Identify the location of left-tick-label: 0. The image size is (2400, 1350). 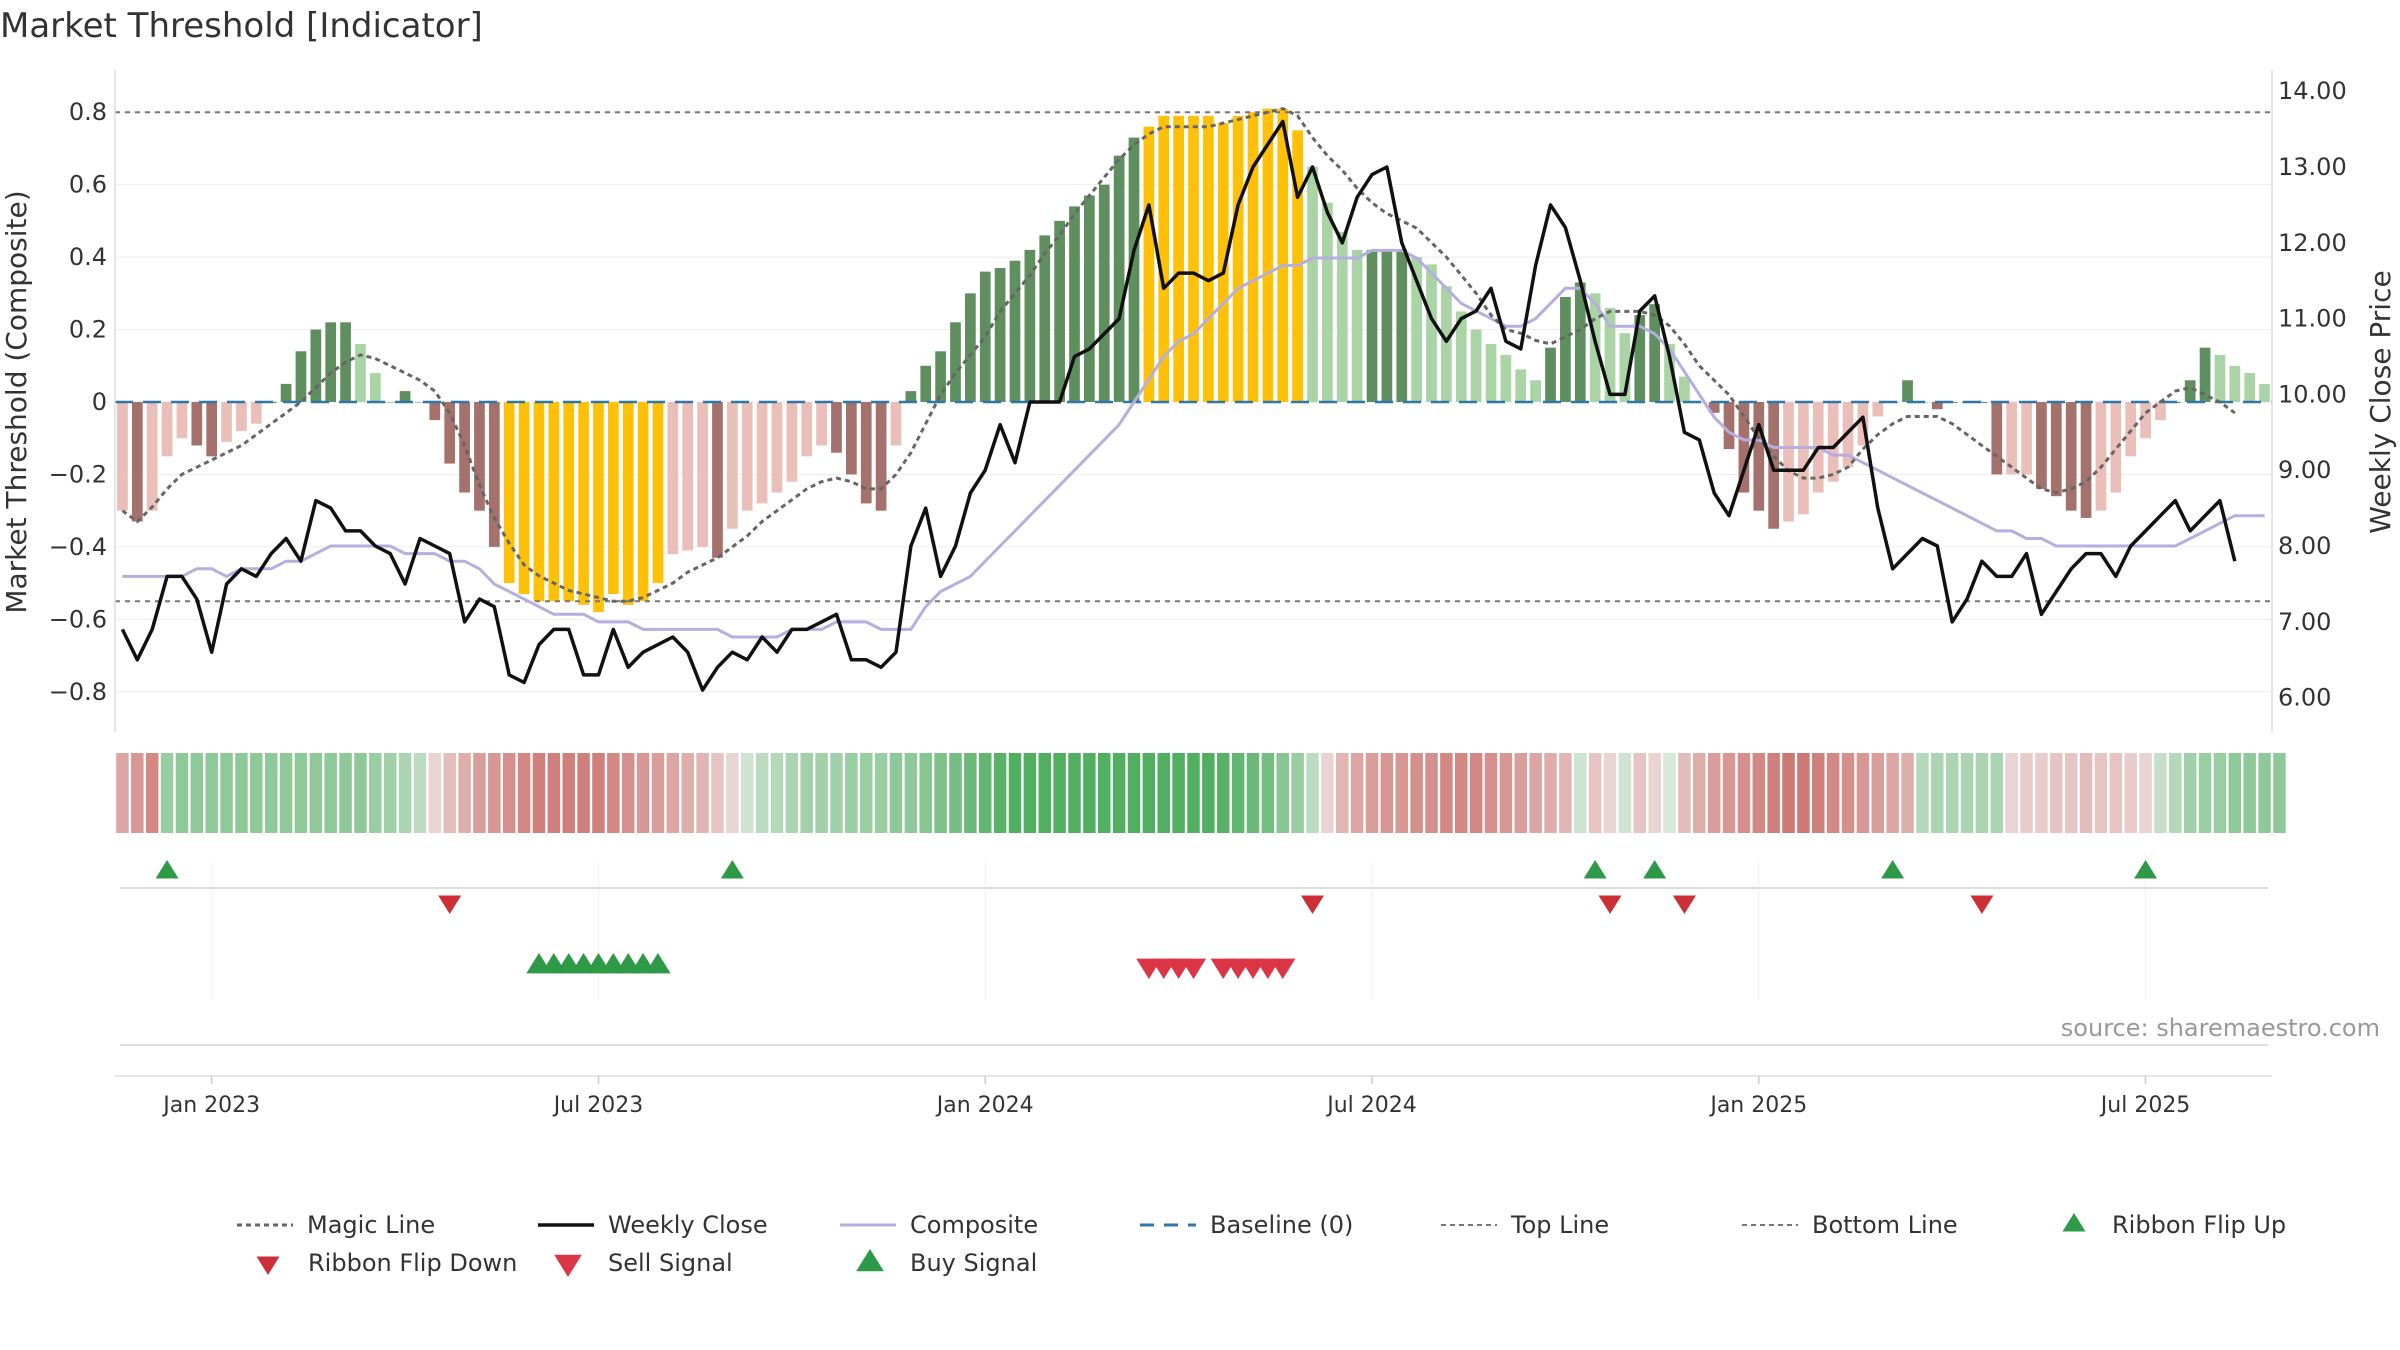
(99, 402).